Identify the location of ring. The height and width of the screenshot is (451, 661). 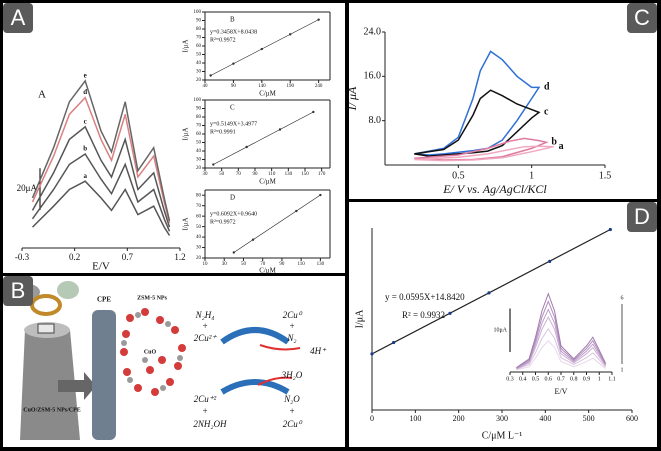
(46, 305).